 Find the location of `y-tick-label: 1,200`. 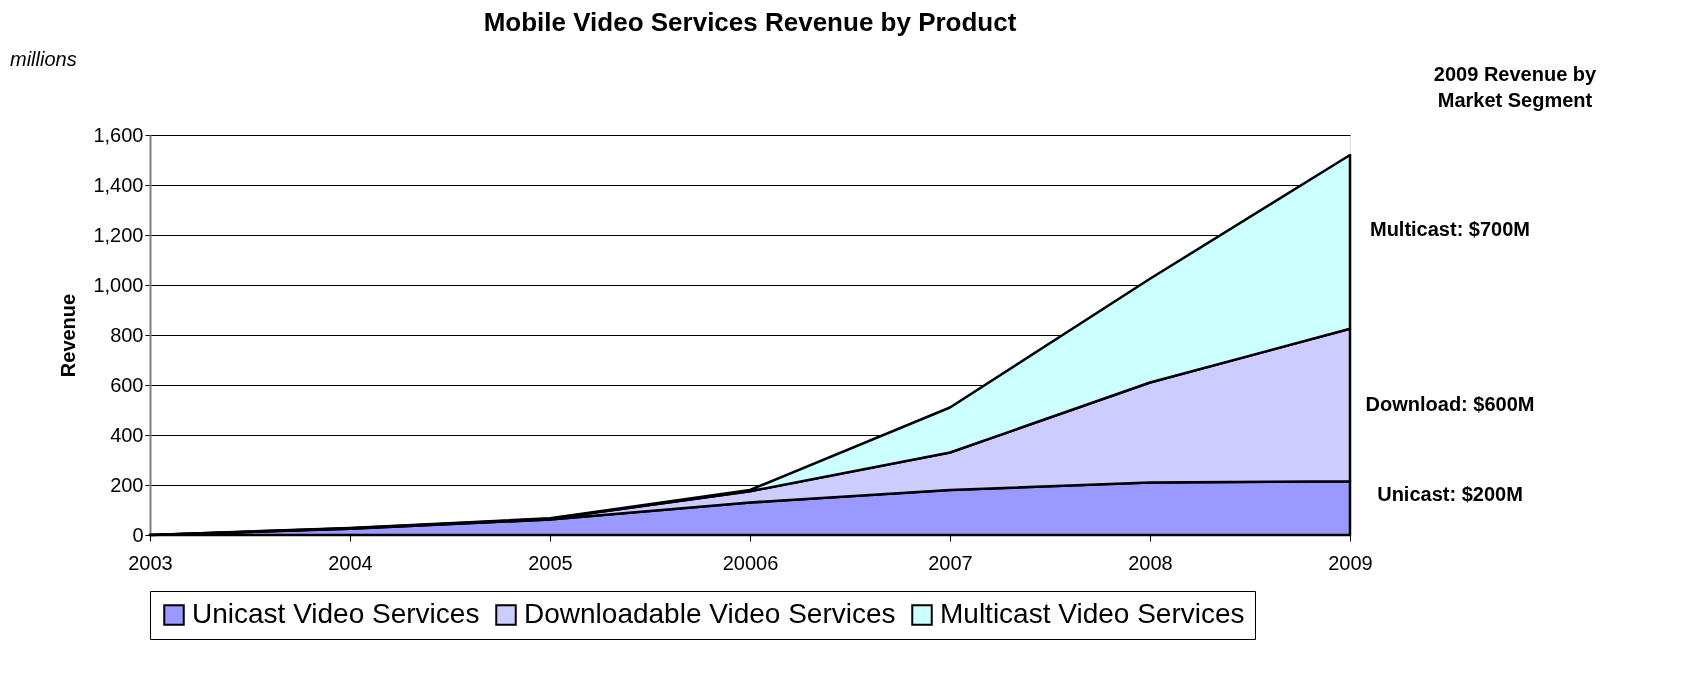

y-tick-label: 1,200 is located at coordinates (118, 234).